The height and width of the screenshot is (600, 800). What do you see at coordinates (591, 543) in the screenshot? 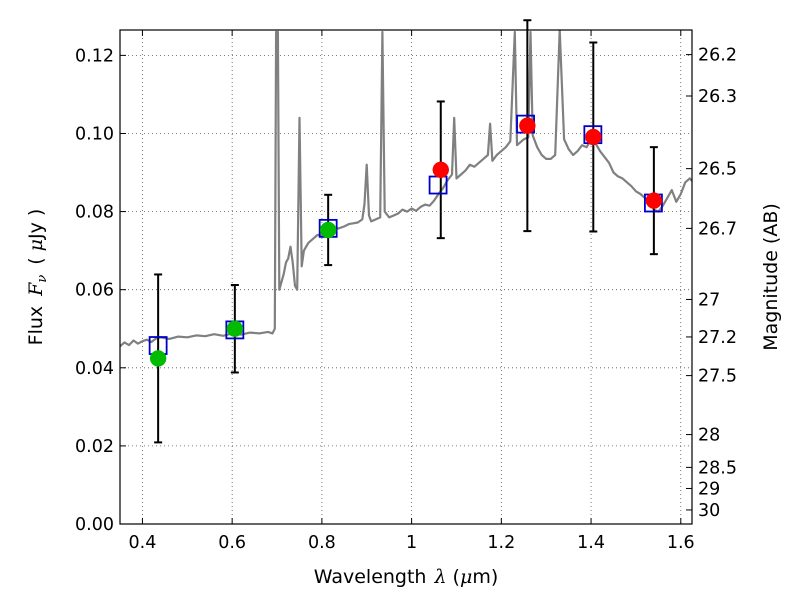
I see `x-tick-label: 1.4` at bounding box center [591, 543].